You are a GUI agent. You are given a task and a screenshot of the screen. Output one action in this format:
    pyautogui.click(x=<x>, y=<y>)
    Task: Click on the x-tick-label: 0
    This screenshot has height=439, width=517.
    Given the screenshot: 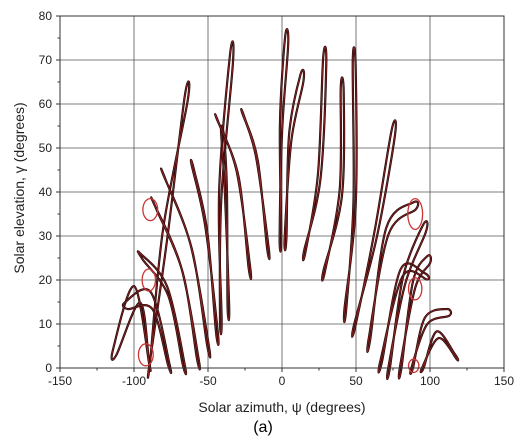 What is the action you would take?
    pyautogui.click(x=282, y=381)
    